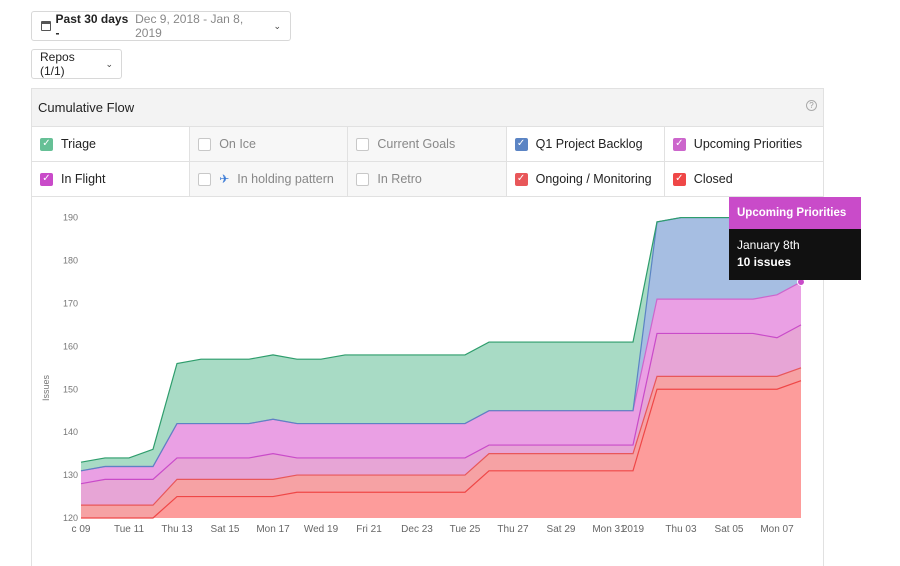 This screenshot has width=900, height=566. I want to click on x-tick-label: Fri 21, so click(369, 529).